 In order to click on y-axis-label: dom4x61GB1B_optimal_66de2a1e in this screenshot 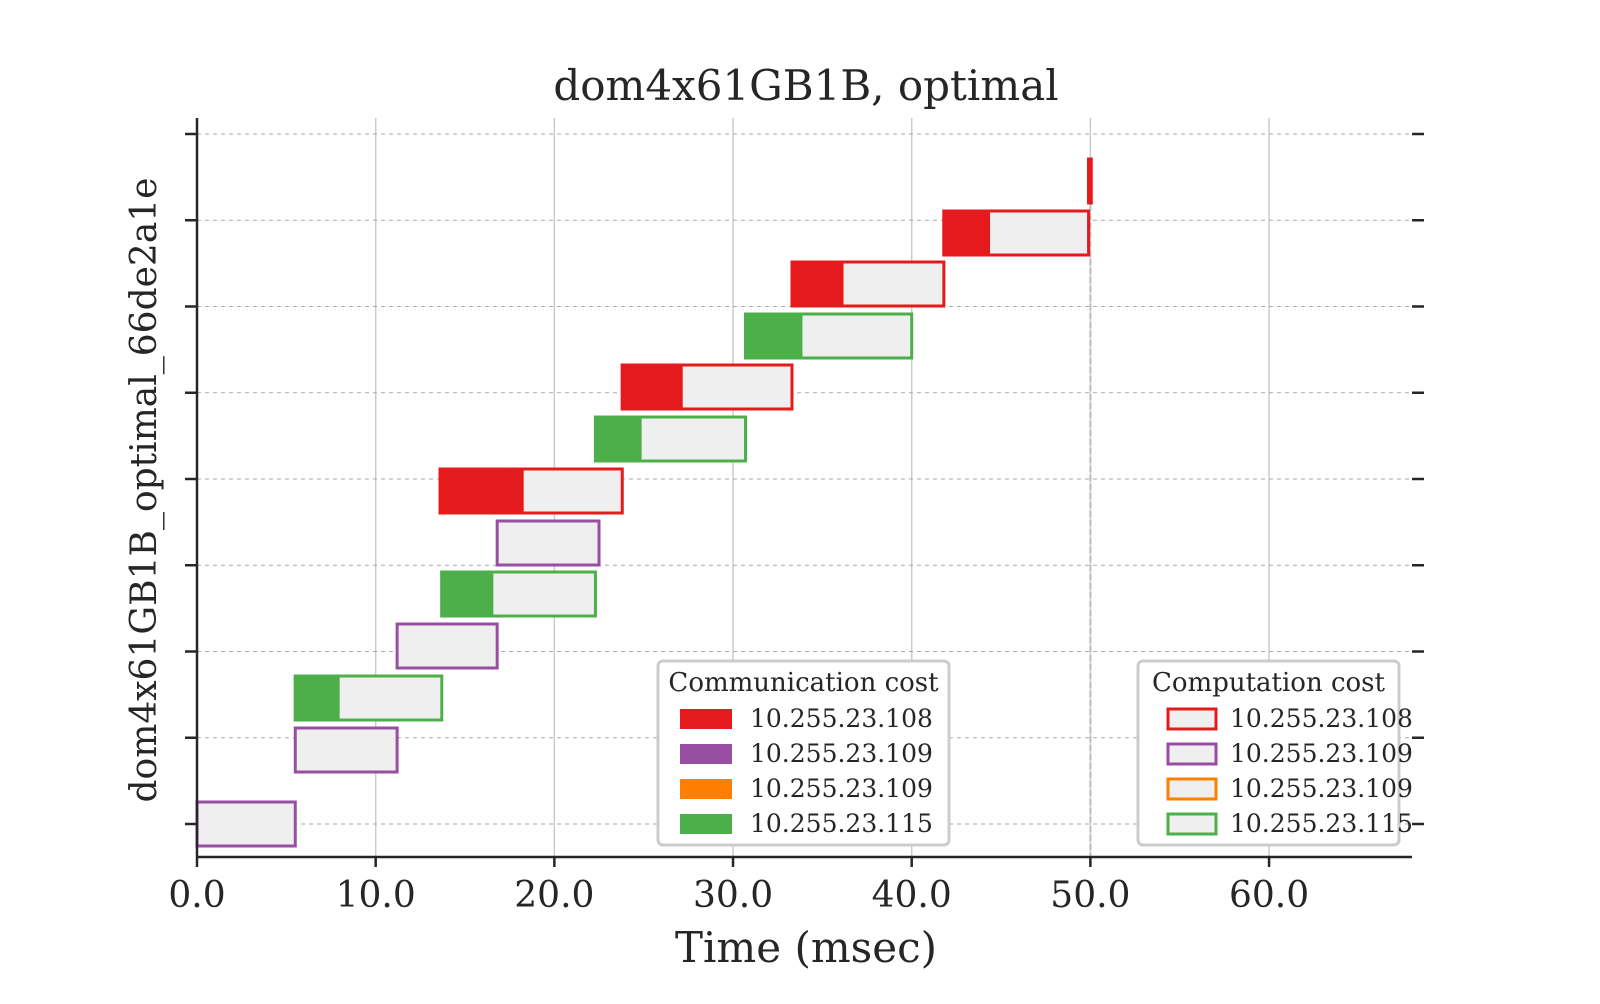, I will do `click(144, 490)`.